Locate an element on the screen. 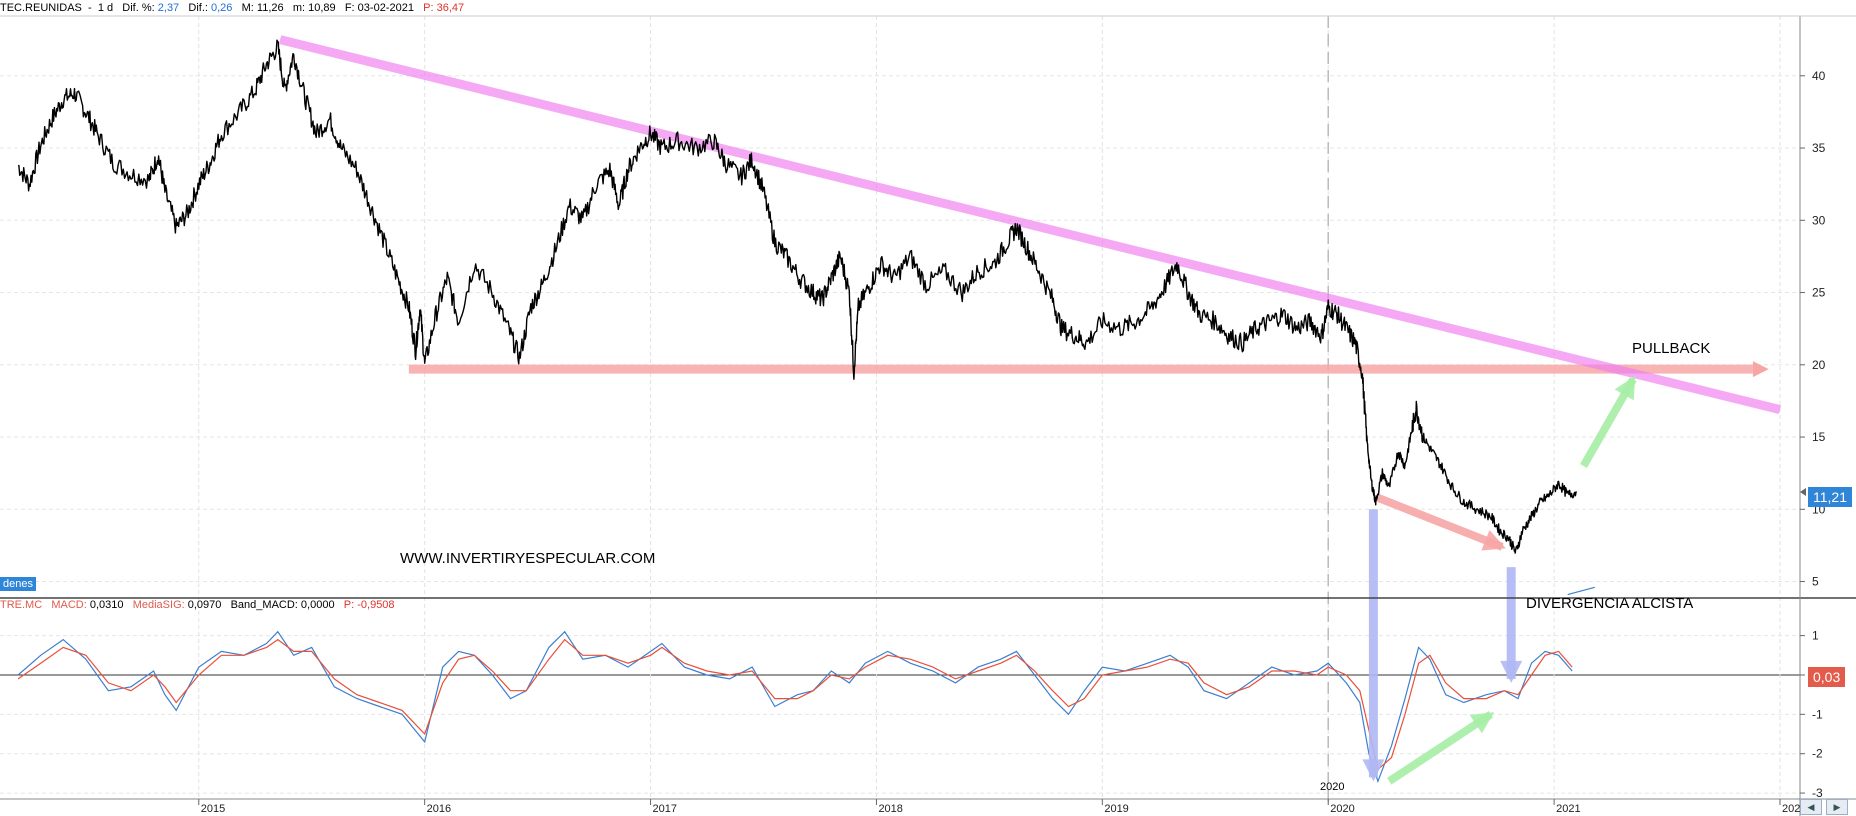  macd-higher-low-arrow-shaft is located at coordinates (1440, 747).